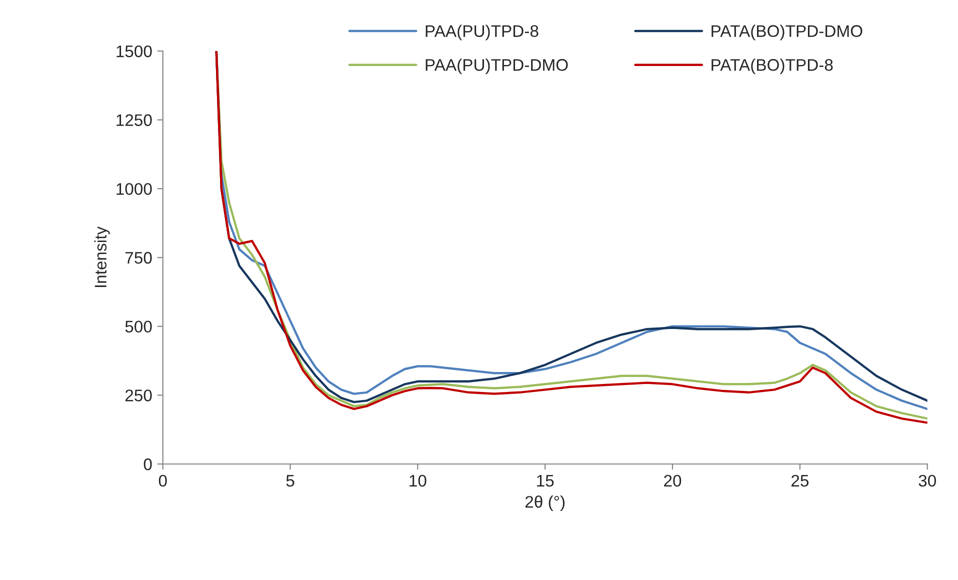 The width and height of the screenshot is (958, 580). What do you see at coordinates (545, 481) in the screenshot?
I see `x-tick-label: 15` at bounding box center [545, 481].